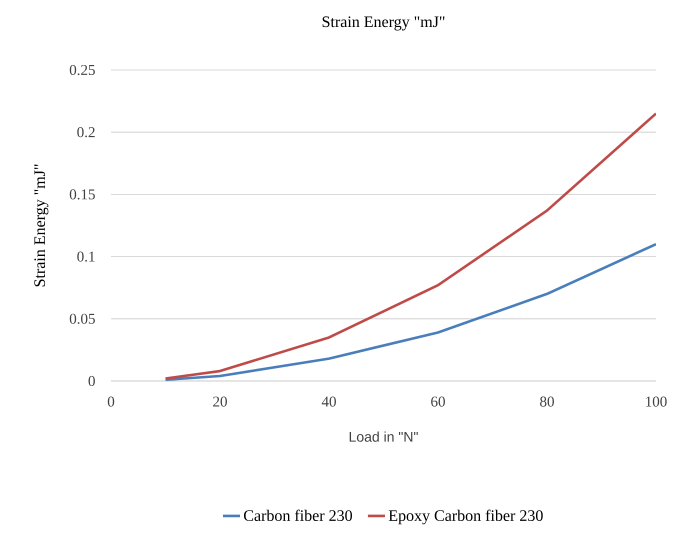  Describe the element at coordinates (329, 401) in the screenshot. I see `x-tick-label: 40` at that location.